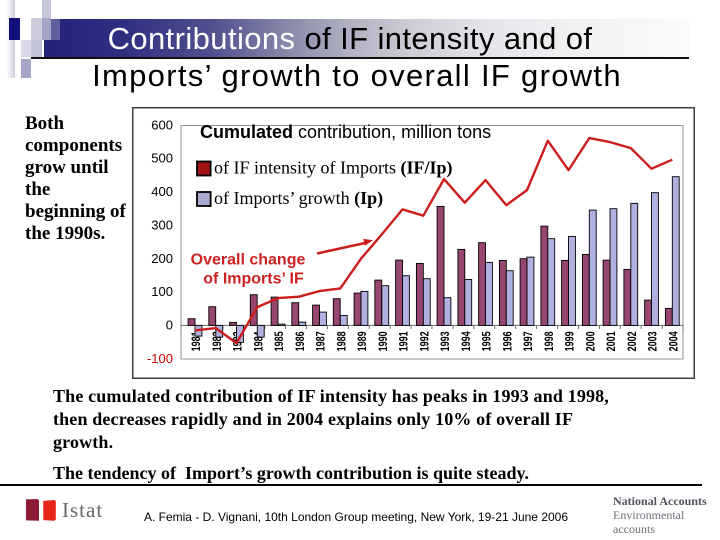  What do you see at coordinates (162, 291) in the screenshot?
I see `svg-text: 100` at bounding box center [162, 291].